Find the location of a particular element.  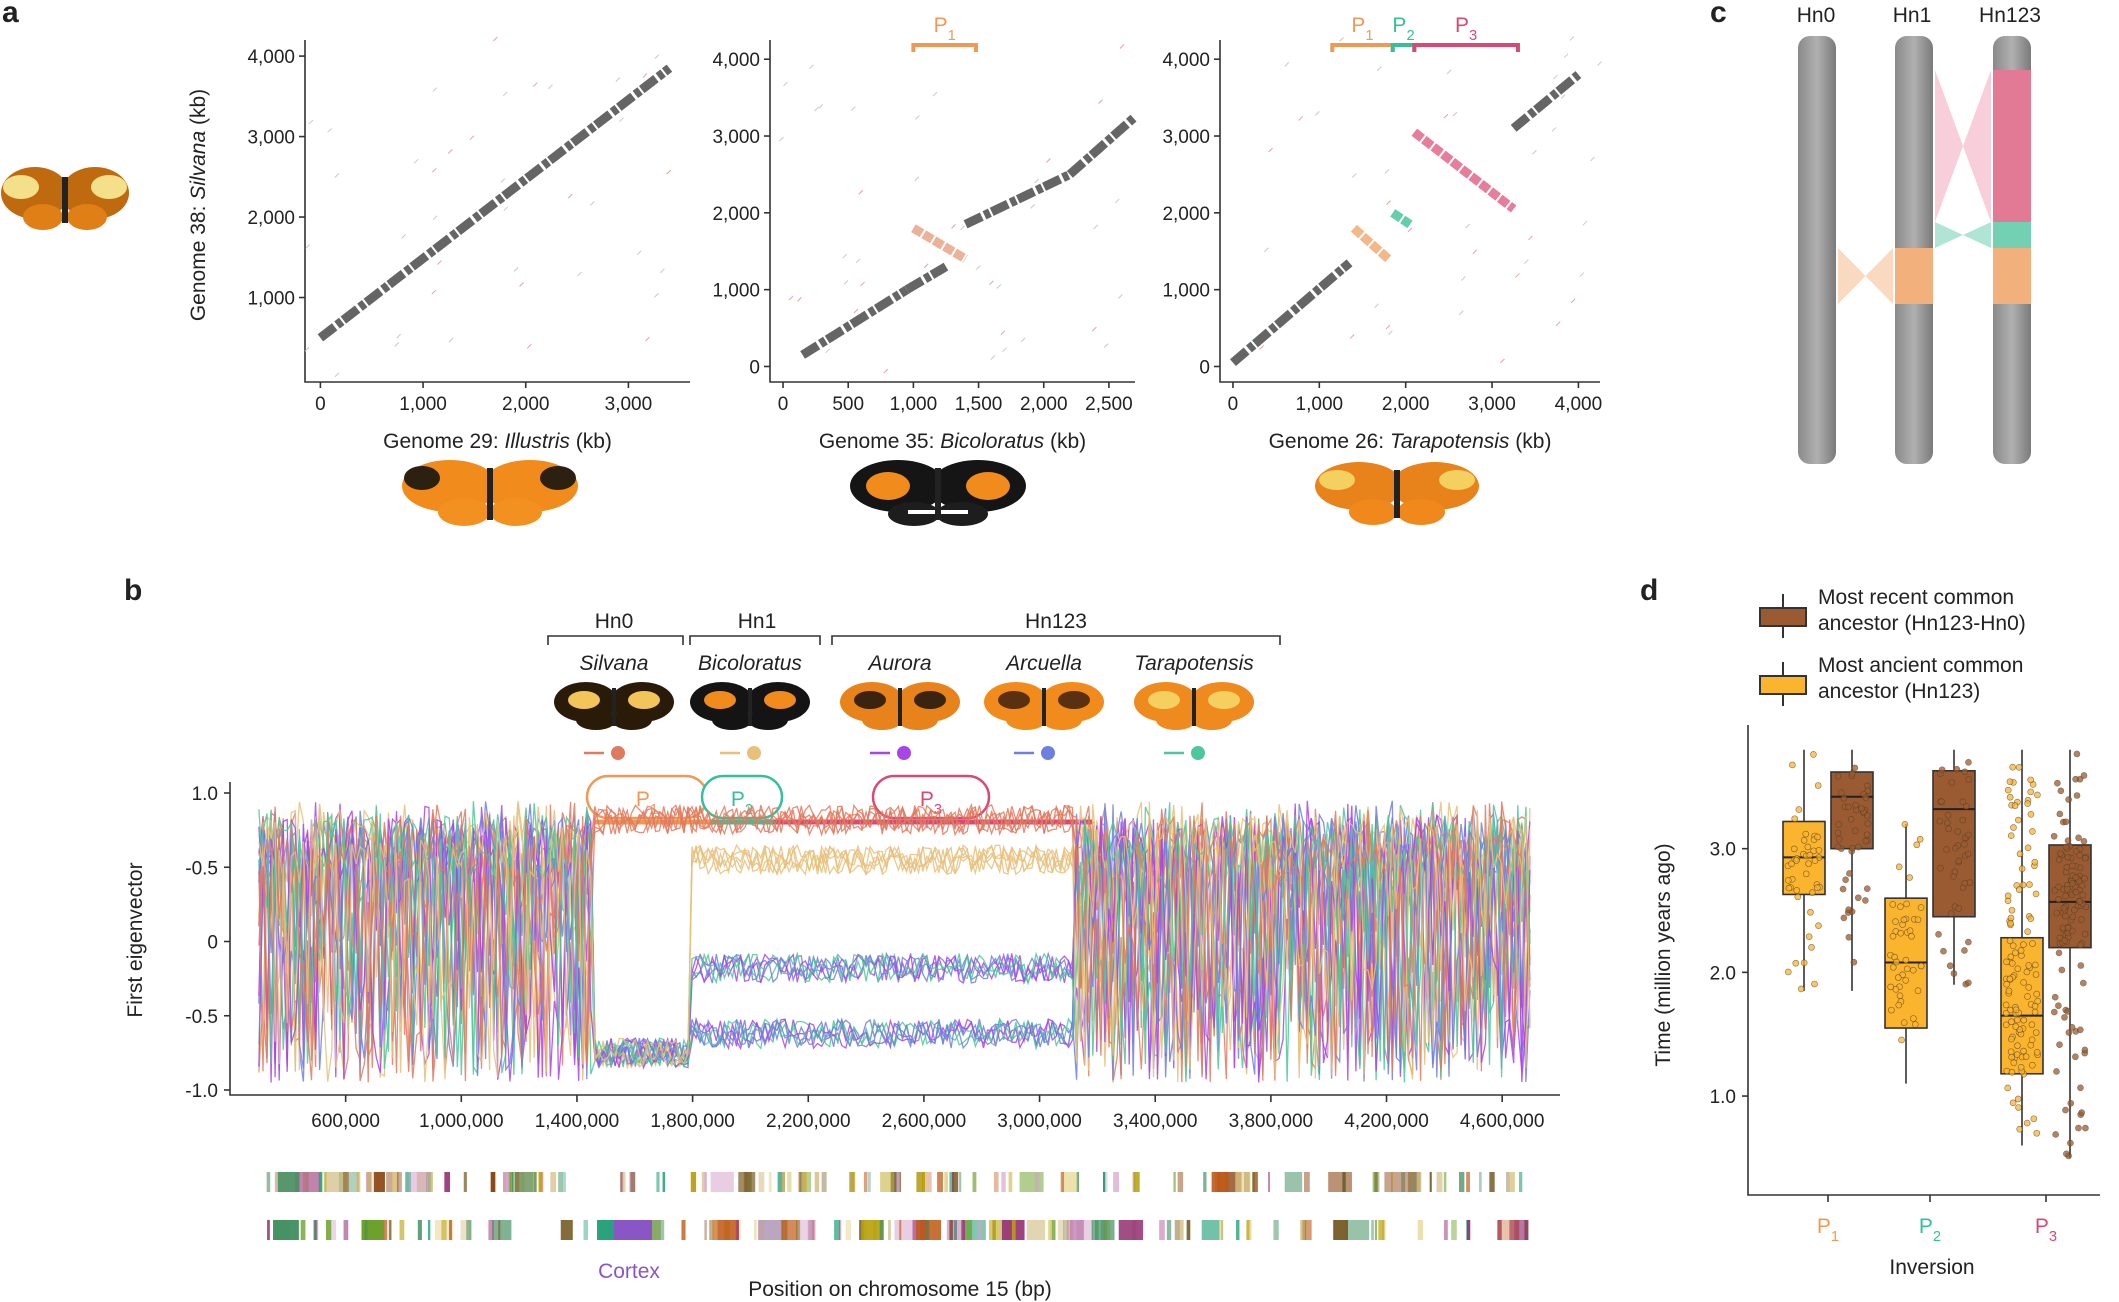

inversion-bar-p1 is located at coordinates (944, 47).